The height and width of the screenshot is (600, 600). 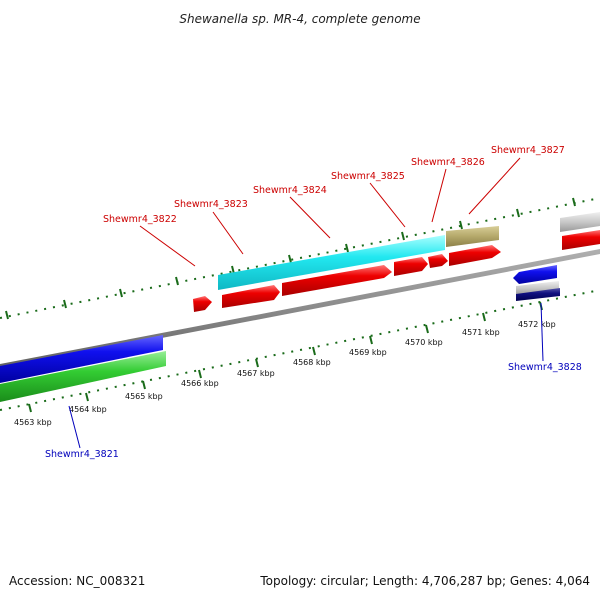 What do you see at coordinates (537, 324) in the screenshot?
I see `scale-label: 4572 kbp` at bounding box center [537, 324].